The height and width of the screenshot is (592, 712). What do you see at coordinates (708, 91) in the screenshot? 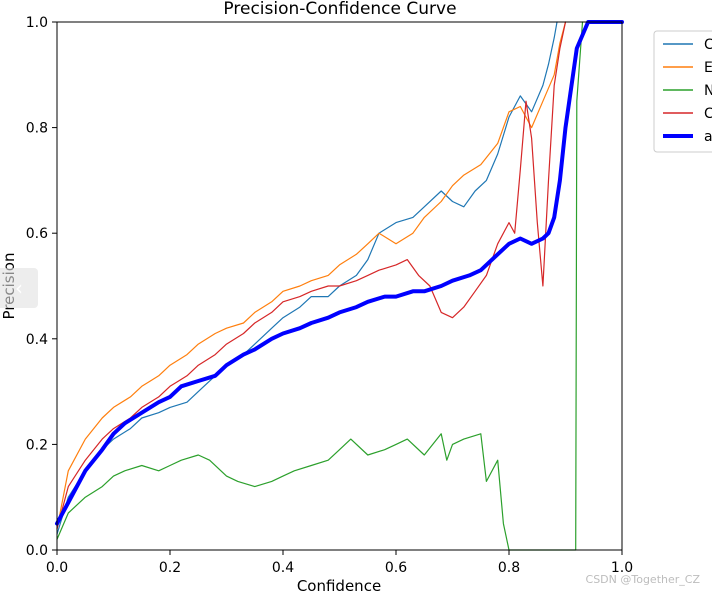
I see `legend-label-2: N` at bounding box center [708, 91].